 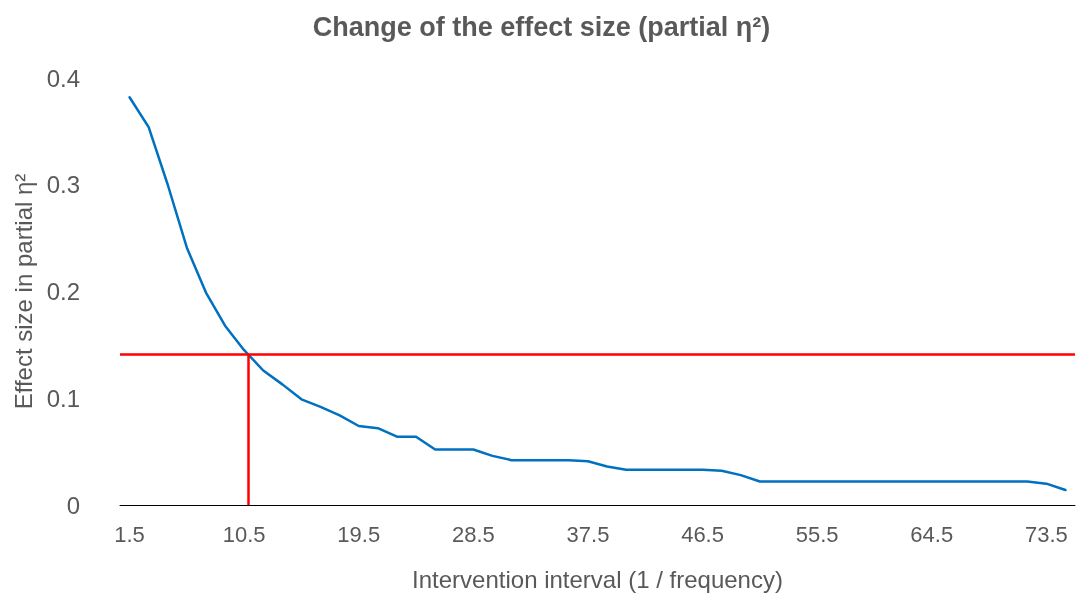 What do you see at coordinates (73, 505) in the screenshot?
I see `y-tick-label: 0` at bounding box center [73, 505].